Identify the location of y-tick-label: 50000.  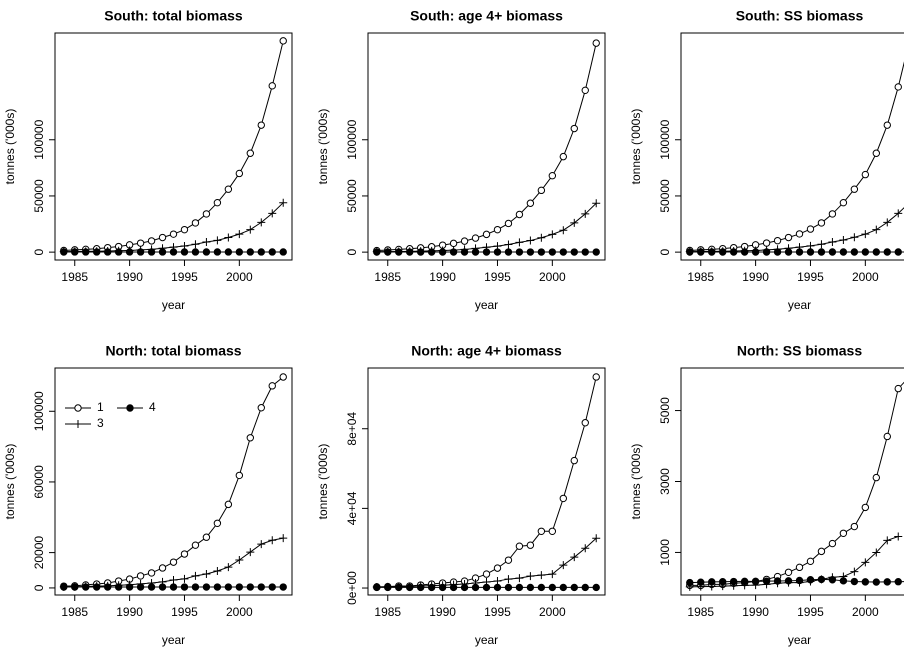
(665, 196).